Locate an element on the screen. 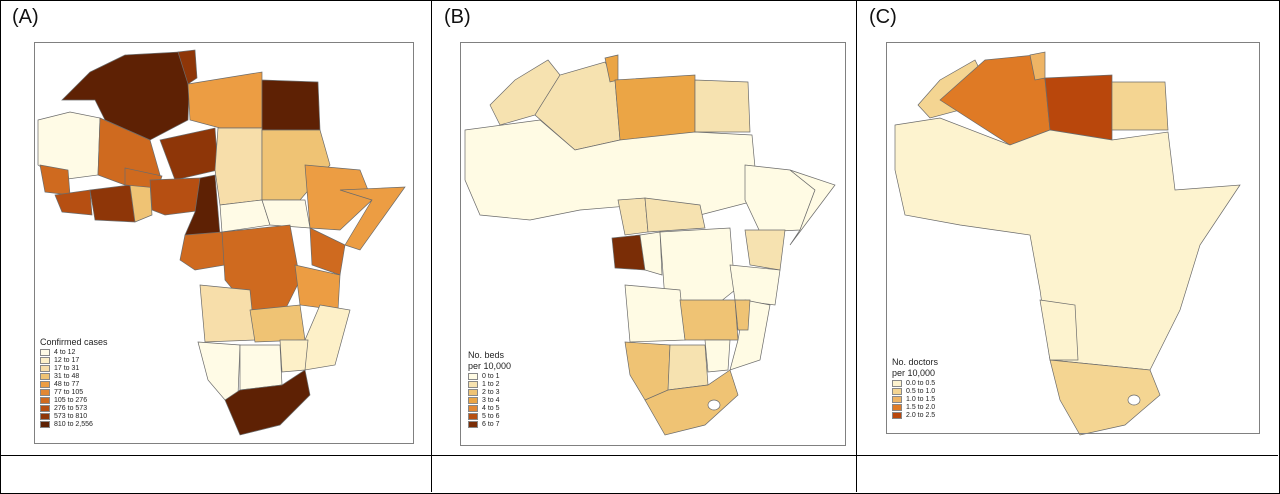 The height and width of the screenshot is (494, 1280). legend-row: 0.0 to 0.5 is located at coordinates (915, 383).